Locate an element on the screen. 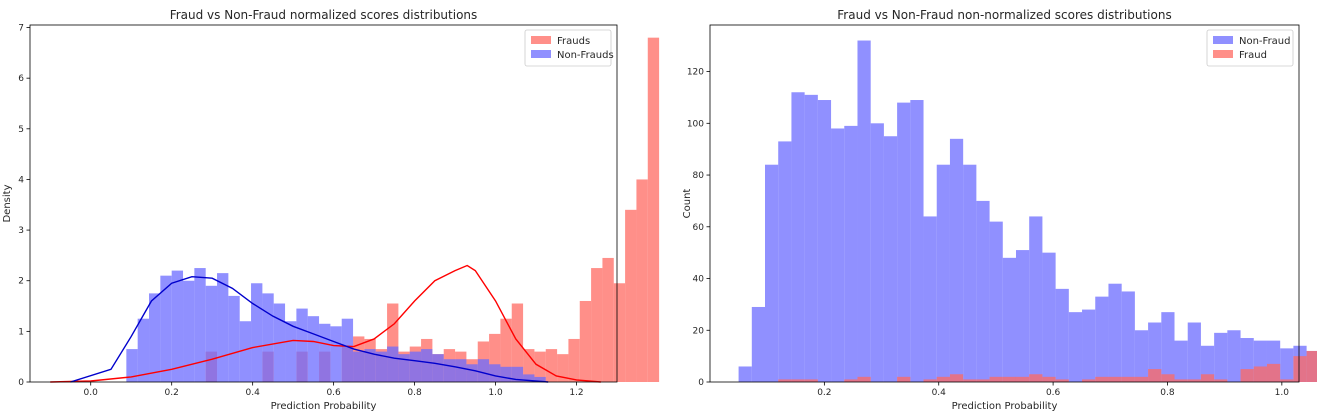 This screenshot has height=419, width=1317. y-tick-label: 20 is located at coordinates (699, 331).